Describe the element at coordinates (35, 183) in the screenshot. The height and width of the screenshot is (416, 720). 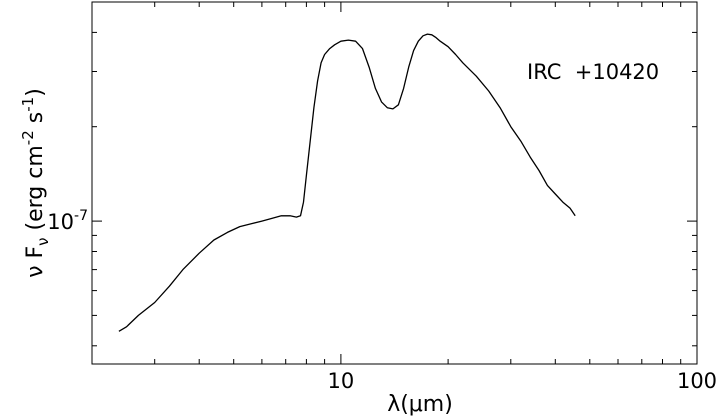
I see `y-axis-label: ν Fν (erg cm-2 s-1)` at that location.